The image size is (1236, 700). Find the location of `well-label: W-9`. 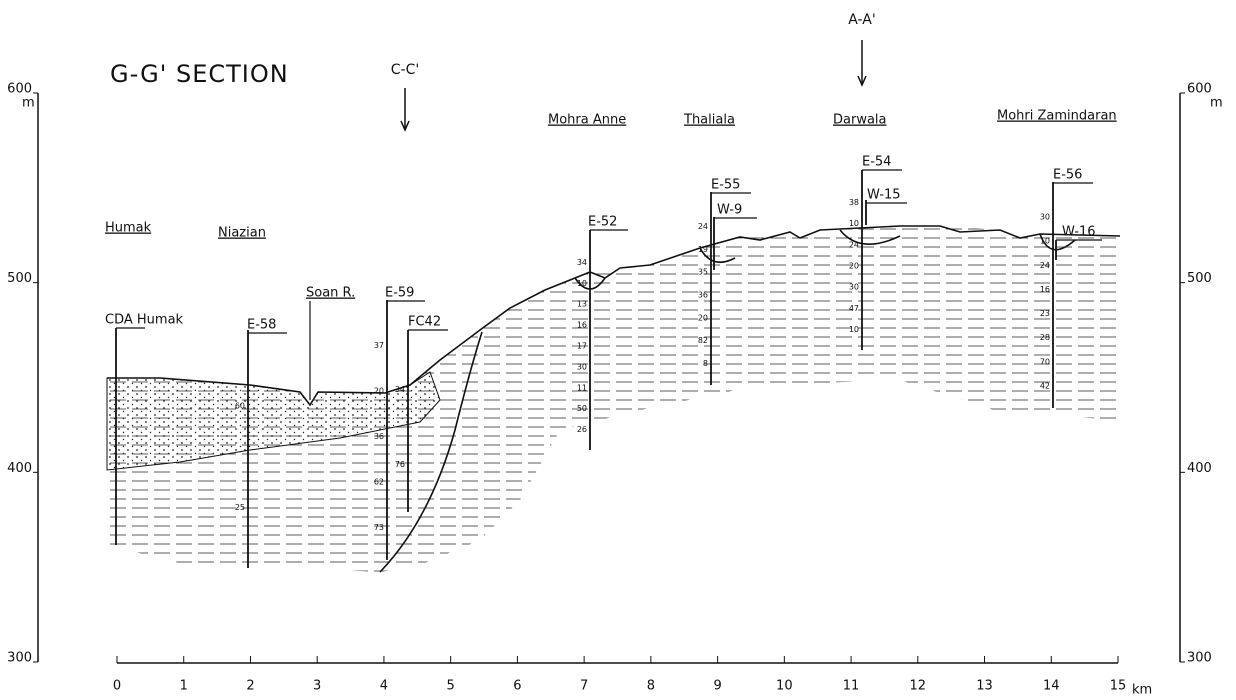

well-label: W-9 is located at coordinates (729, 210).